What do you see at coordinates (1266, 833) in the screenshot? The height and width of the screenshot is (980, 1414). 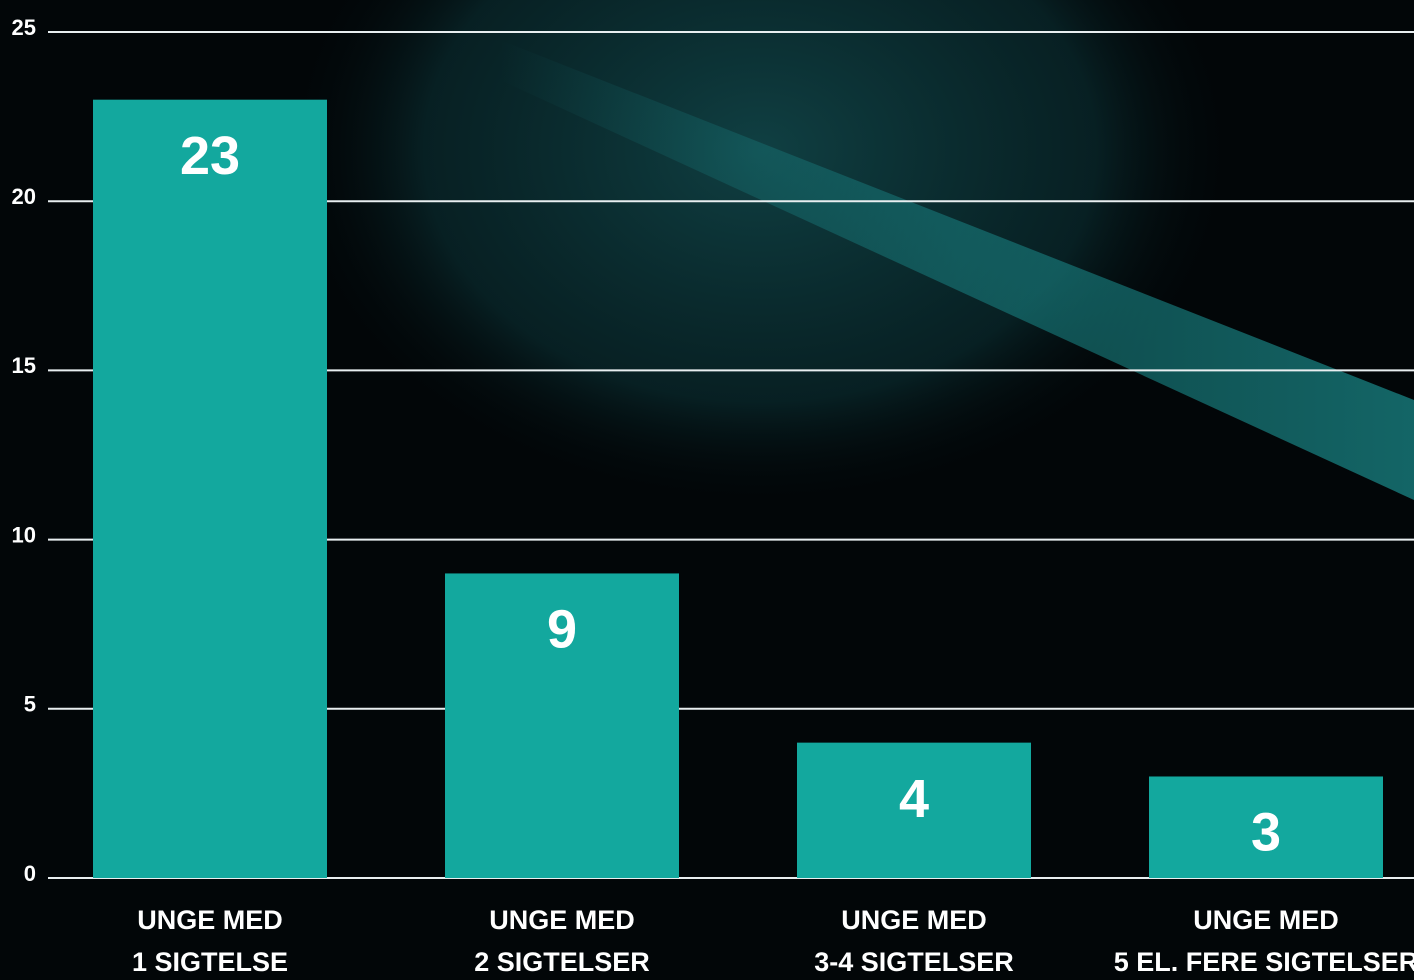 I see `value-label: 3` at bounding box center [1266, 833].